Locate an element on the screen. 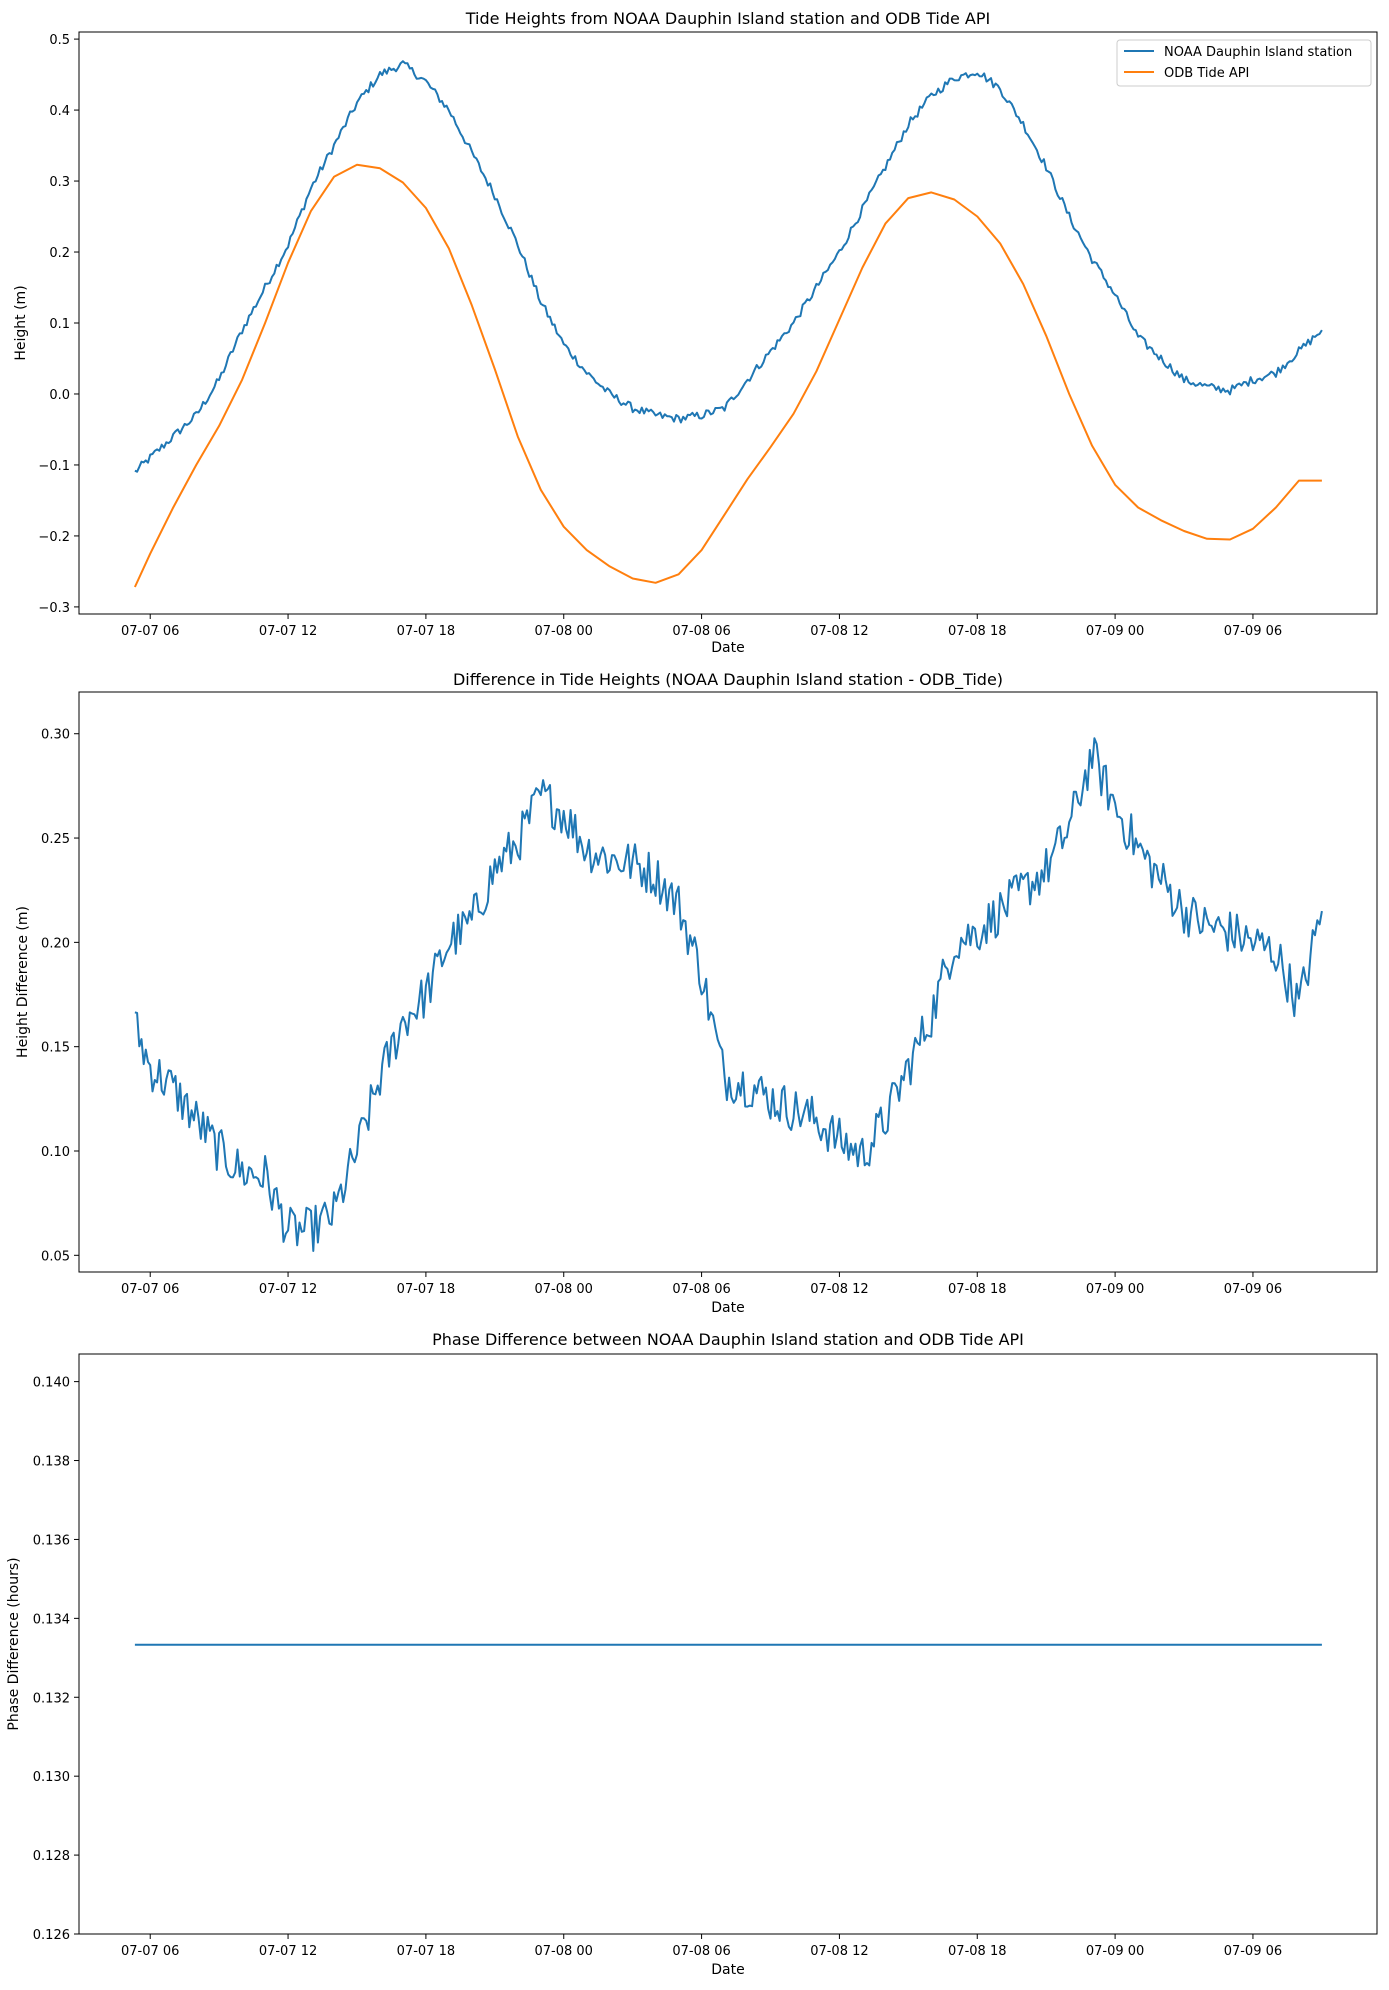 This screenshot has width=1389, height=1990. y-tick-label: 0.05 is located at coordinates (55, 1256).